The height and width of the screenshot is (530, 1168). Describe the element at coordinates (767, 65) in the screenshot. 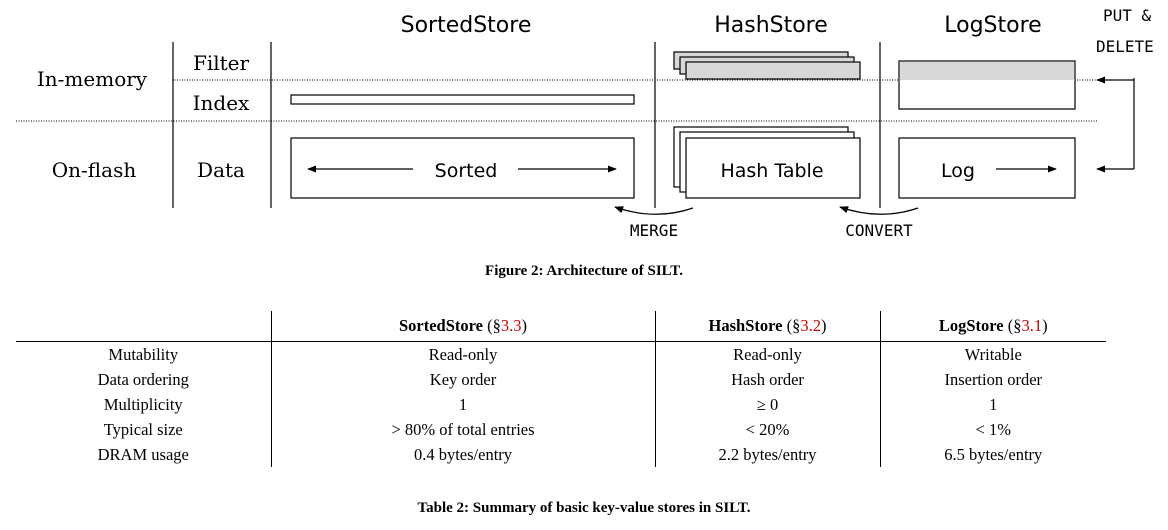

I see `hashstore-filter-stack` at that location.